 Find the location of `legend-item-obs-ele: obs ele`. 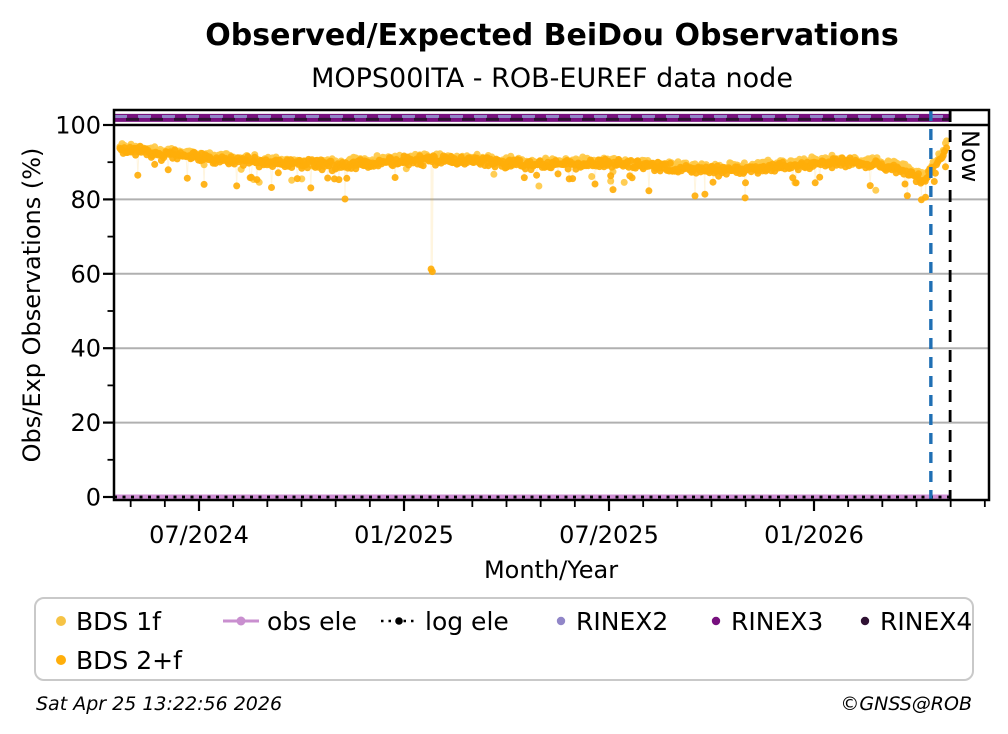

legend-item-obs-ele: obs ele is located at coordinates (289, 621).